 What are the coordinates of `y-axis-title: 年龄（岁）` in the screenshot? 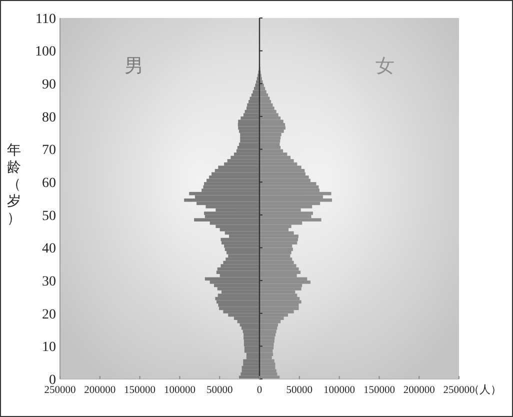 It's located at (14, 184).